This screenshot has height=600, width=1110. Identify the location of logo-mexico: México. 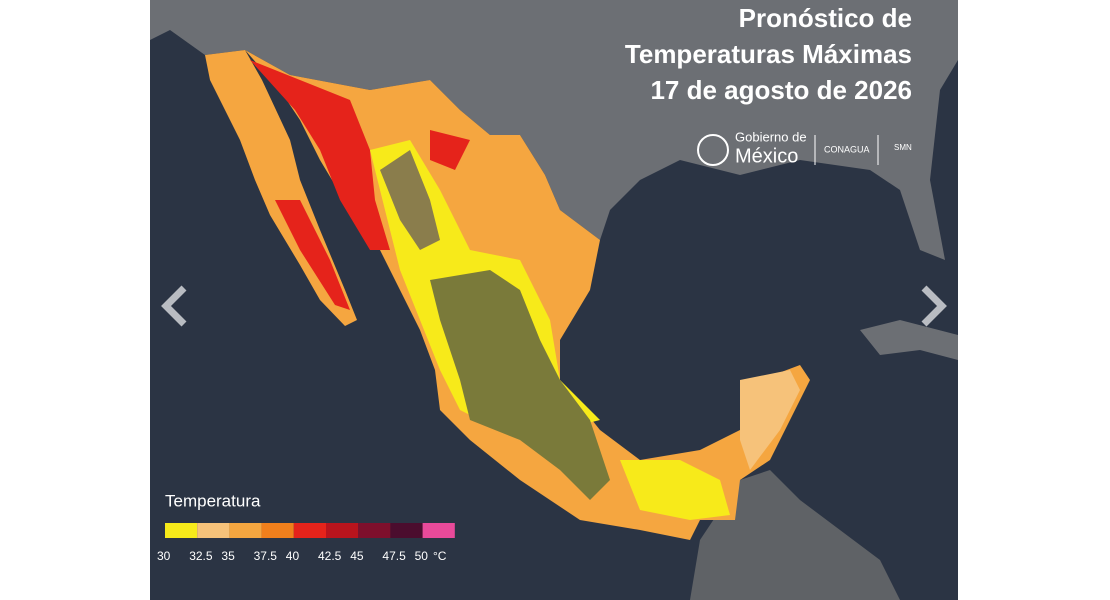
(766, 156).